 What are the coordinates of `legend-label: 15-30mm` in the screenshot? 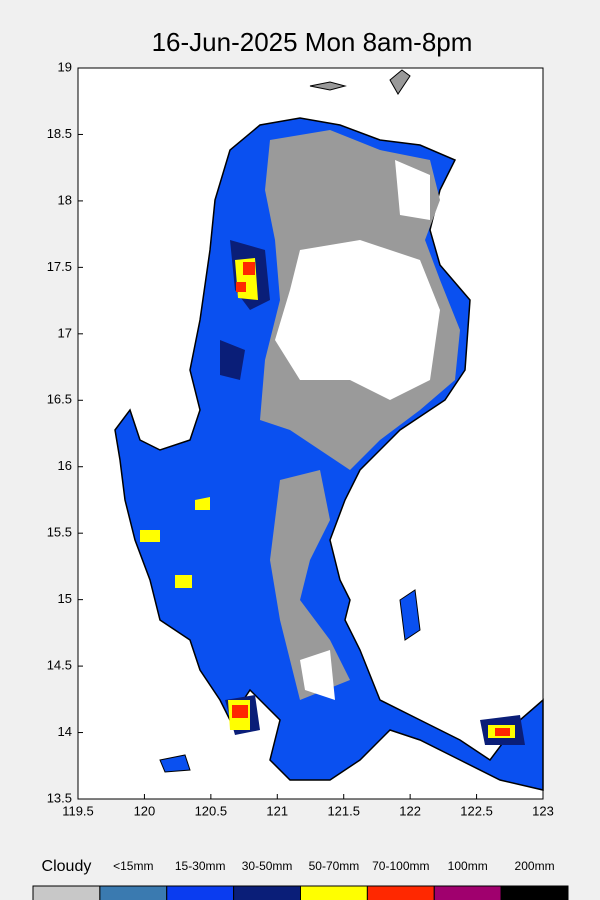 It's located at (200, 866).